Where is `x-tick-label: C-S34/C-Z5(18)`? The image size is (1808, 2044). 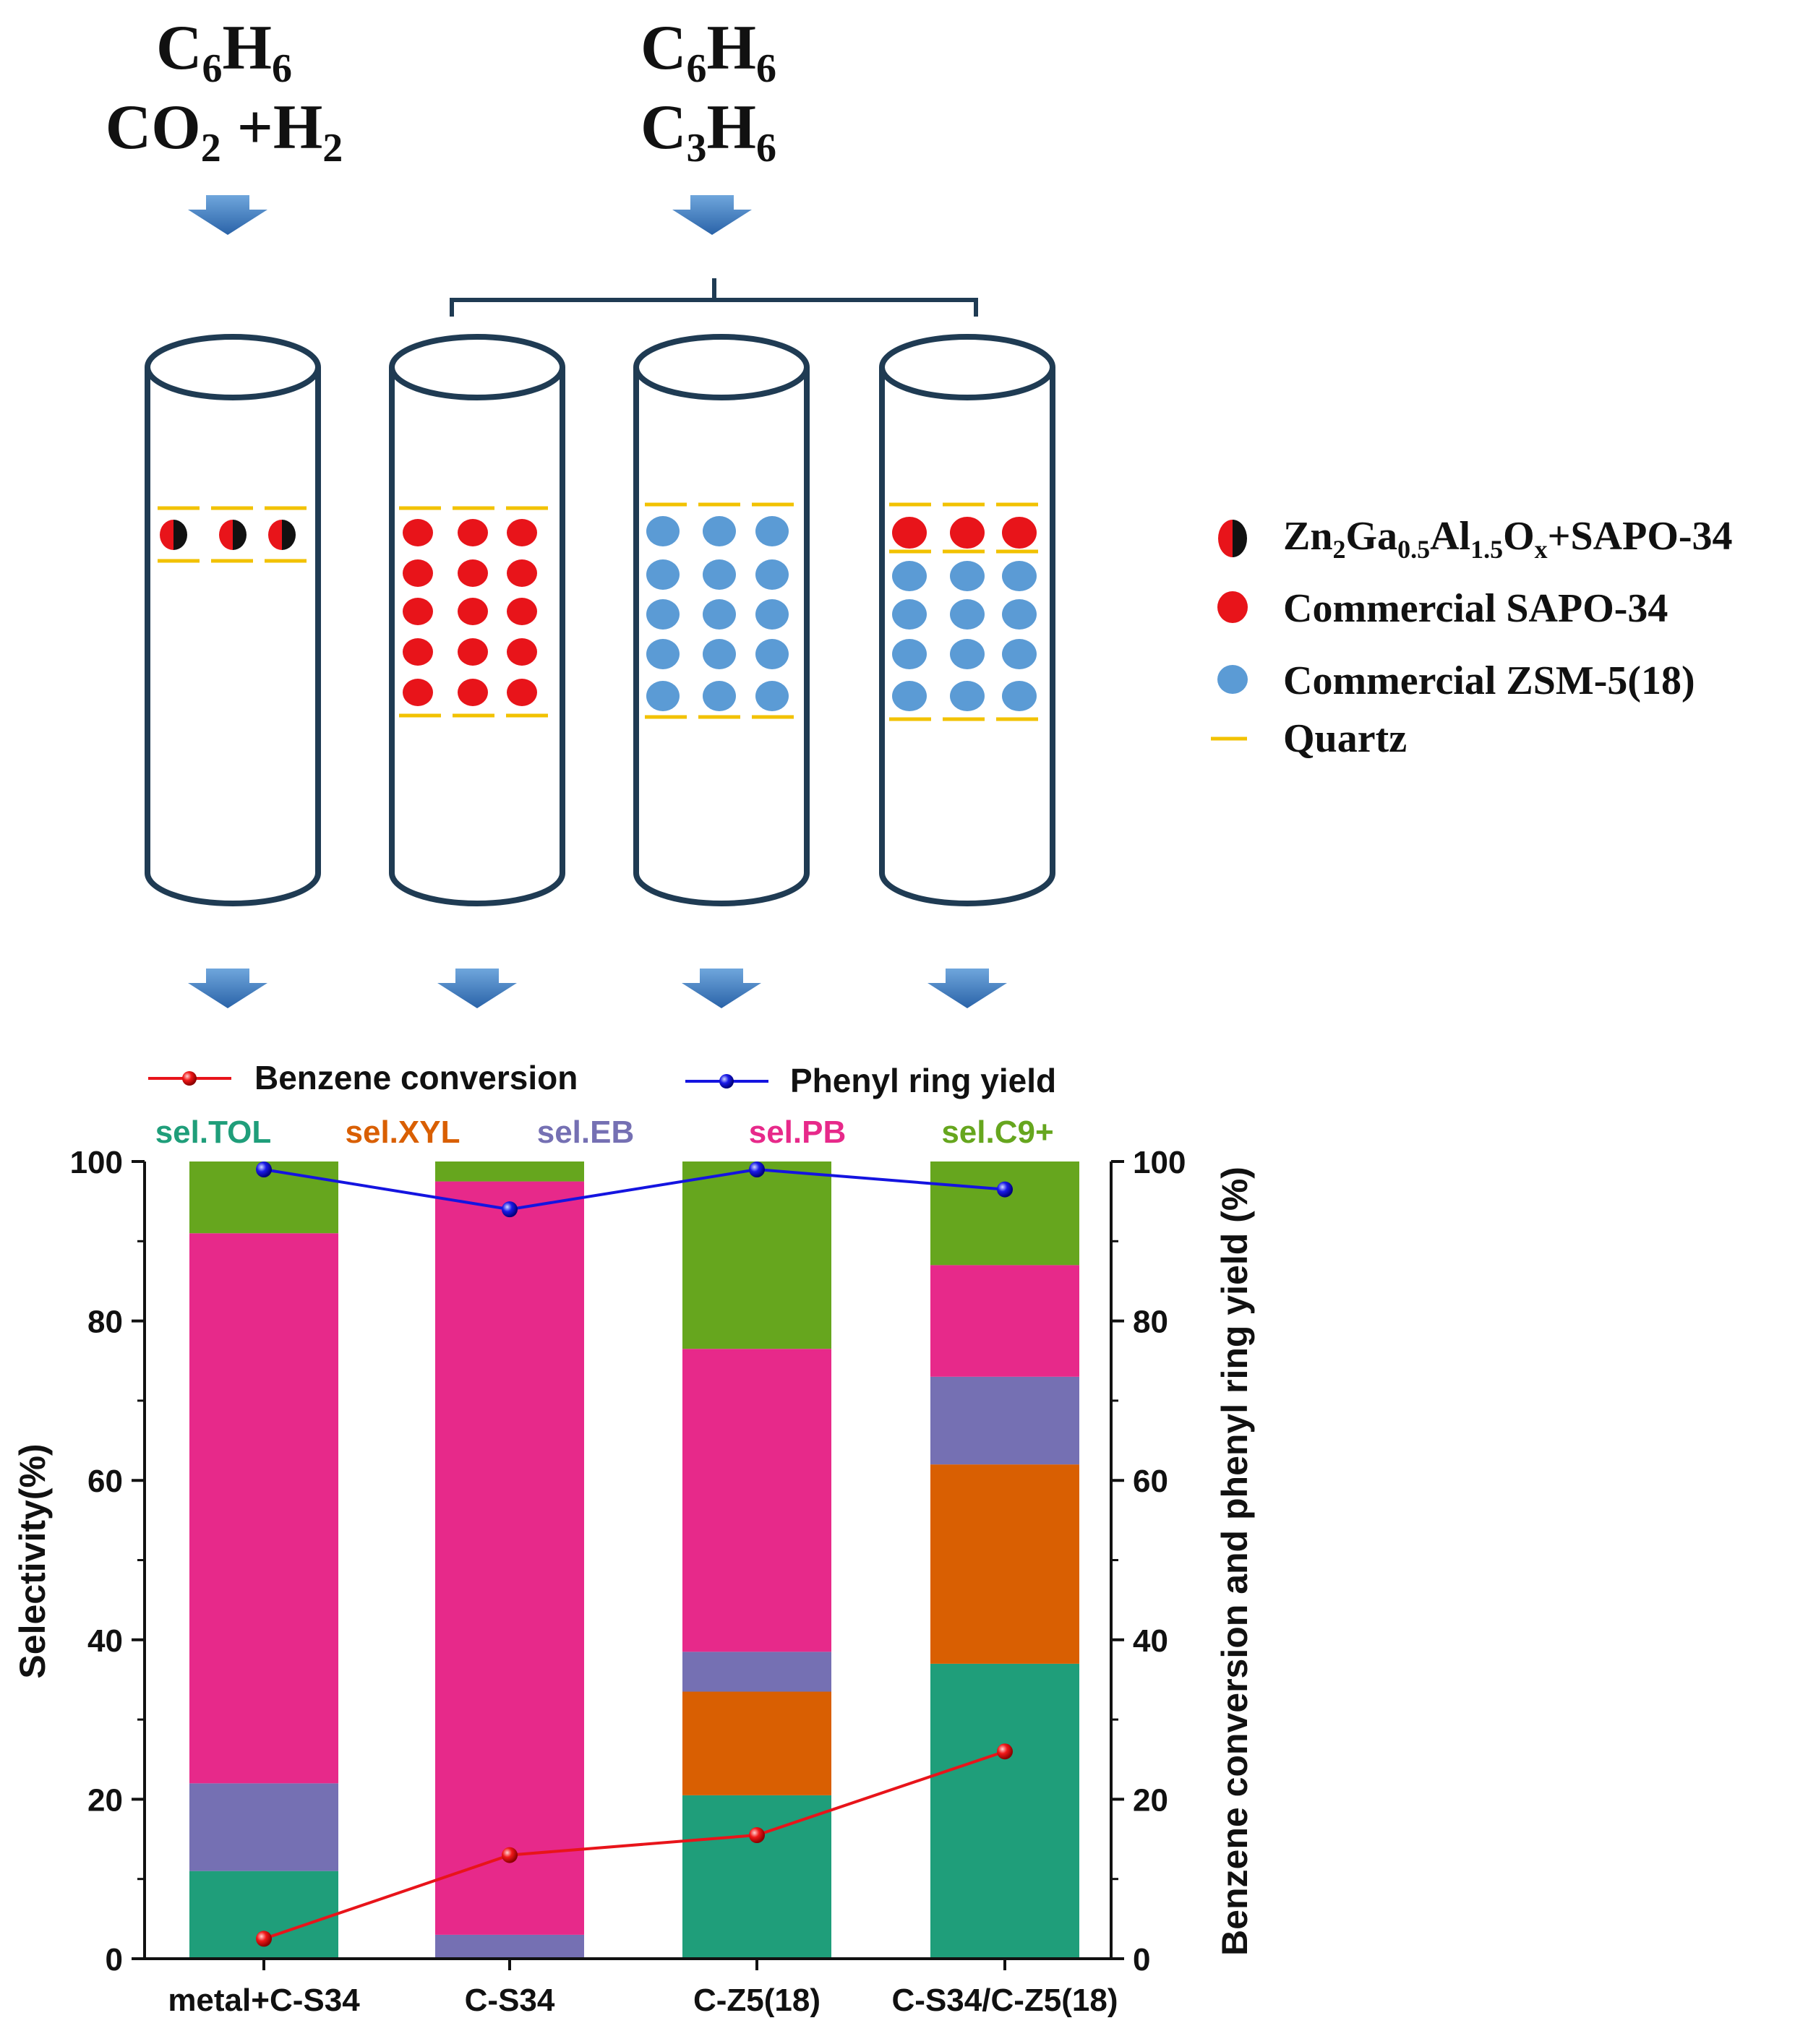 x-tick-label: C-S34/C-Z5(18) is located at coordinates (1005, 2000).